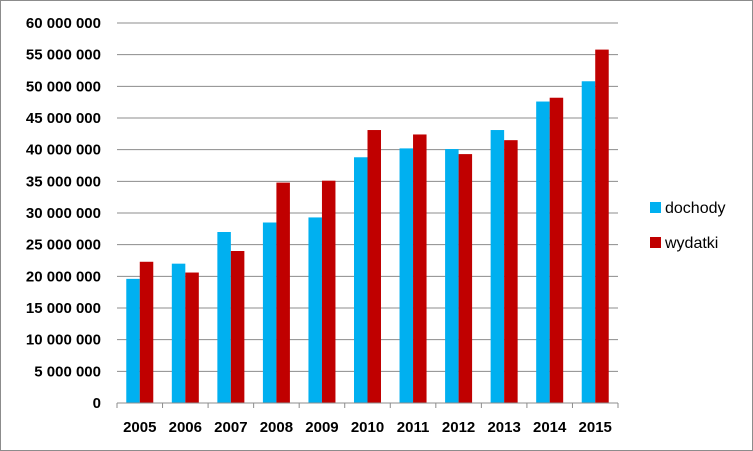  I want to click on y-tick-label: 20 000 000, so click(63, 276).